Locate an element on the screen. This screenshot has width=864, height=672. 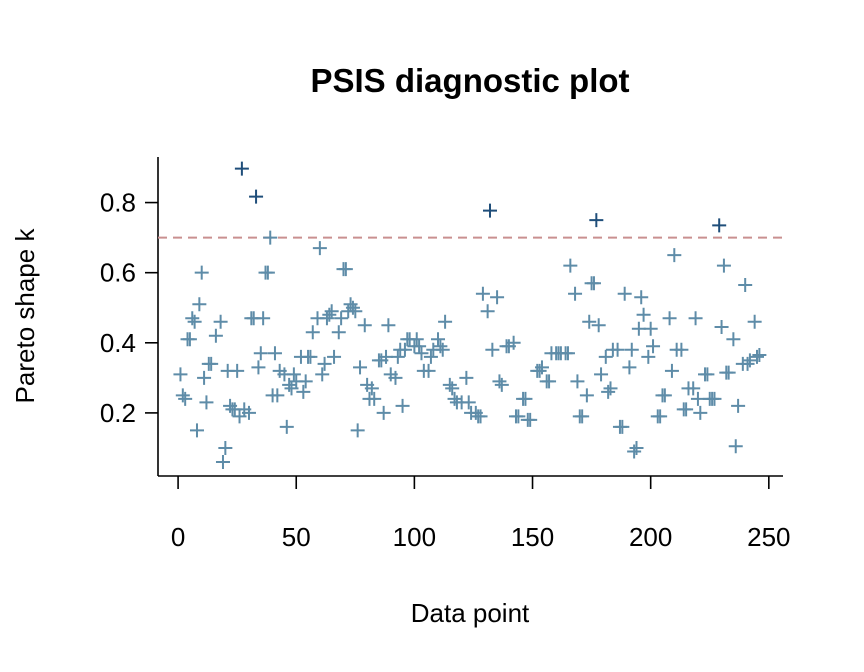
x-tick-label: 100 is located at coordinates (414, 537).